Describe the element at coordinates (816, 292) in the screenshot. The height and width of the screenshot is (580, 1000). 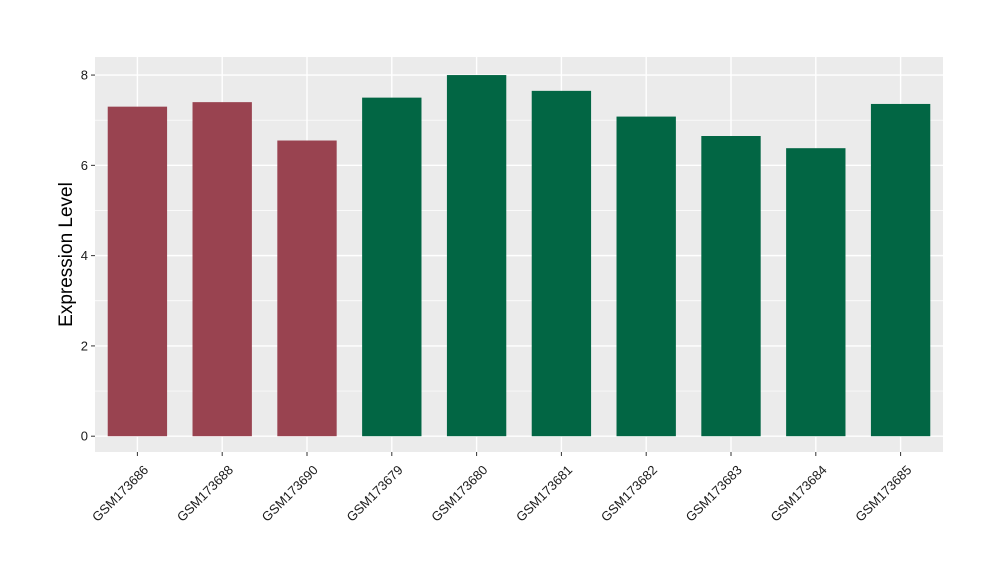
I see `bar-GSM173684` at that location.